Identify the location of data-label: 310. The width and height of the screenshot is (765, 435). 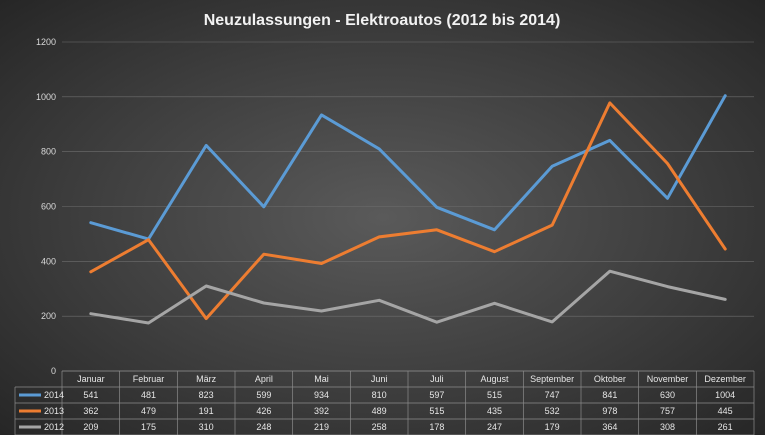
(206, 427).